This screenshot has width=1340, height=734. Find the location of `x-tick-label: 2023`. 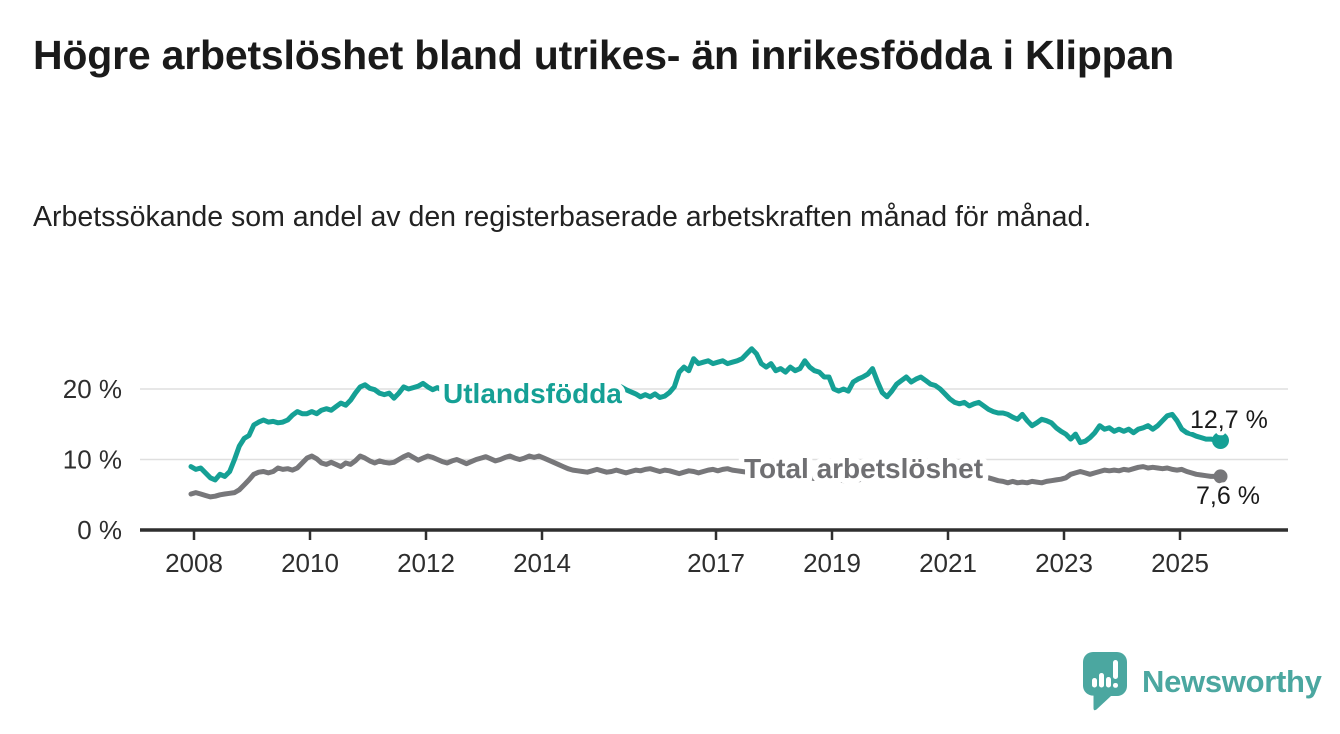

x-tick-label: 2023 is located at coordinates (1064, 563).